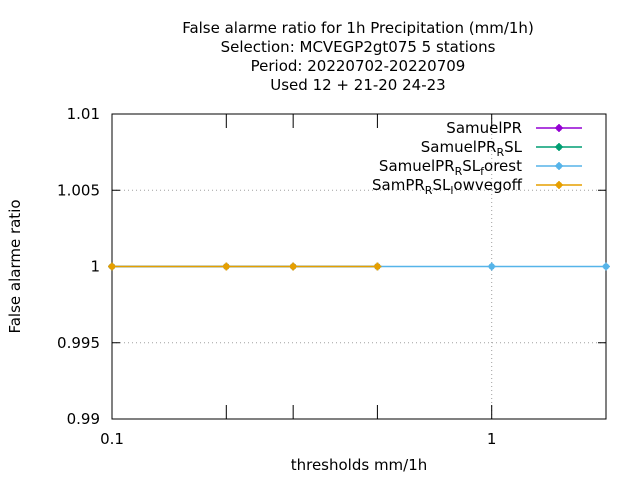  I want to click on y-axis-label: False alarme ratio, so click(15, 266).